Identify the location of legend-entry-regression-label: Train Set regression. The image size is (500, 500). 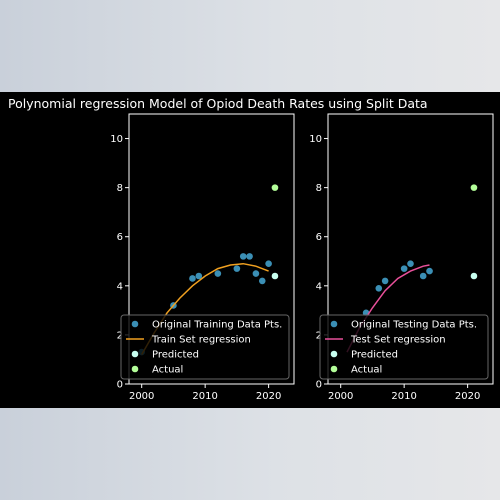
(201, 340).